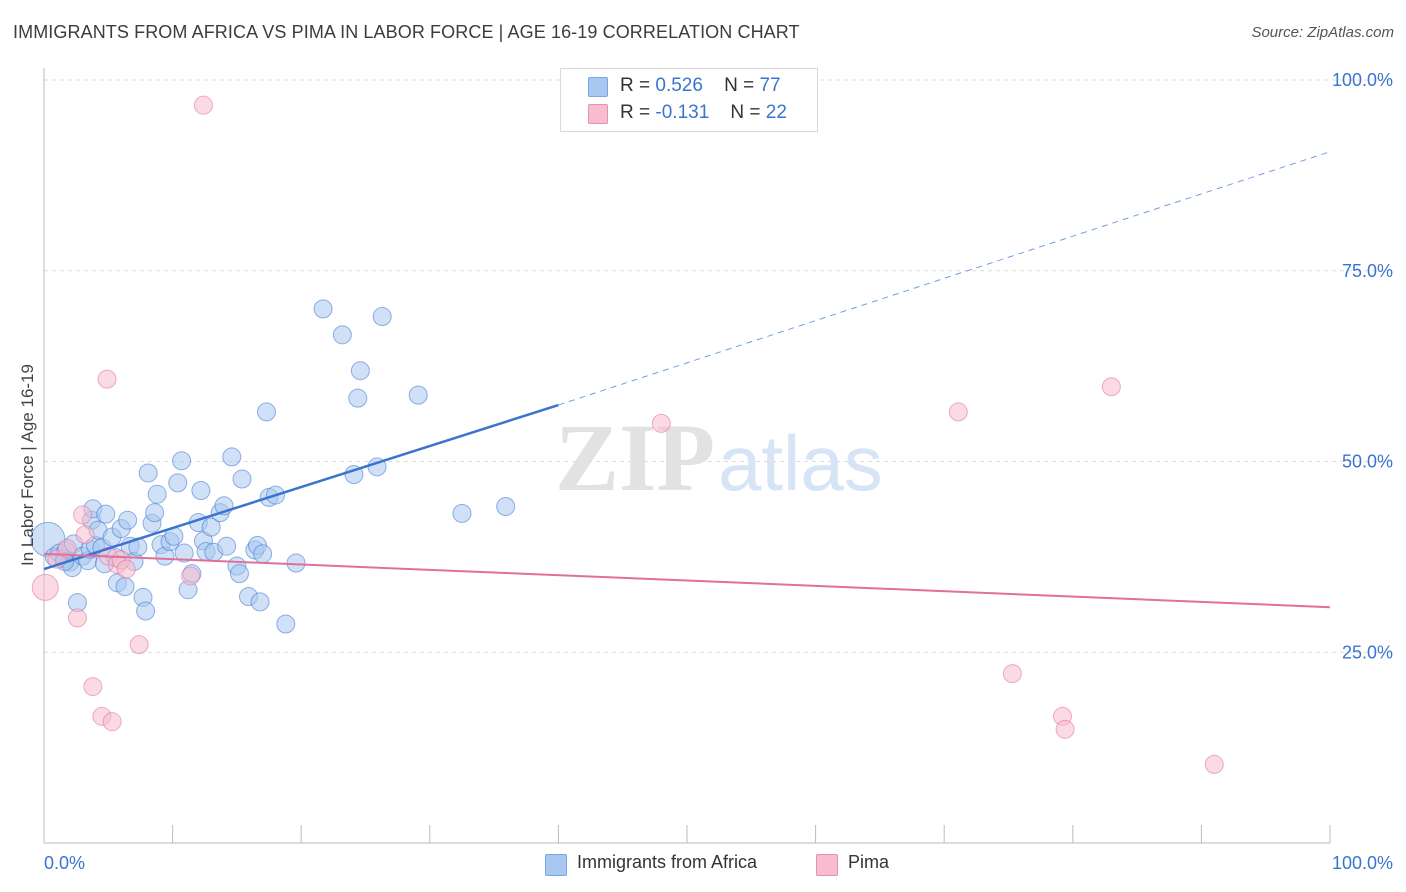 The height and width of the screenshot is (892, 1406). I want to click on x-tick-label: 0.0%, so click(64, 863).